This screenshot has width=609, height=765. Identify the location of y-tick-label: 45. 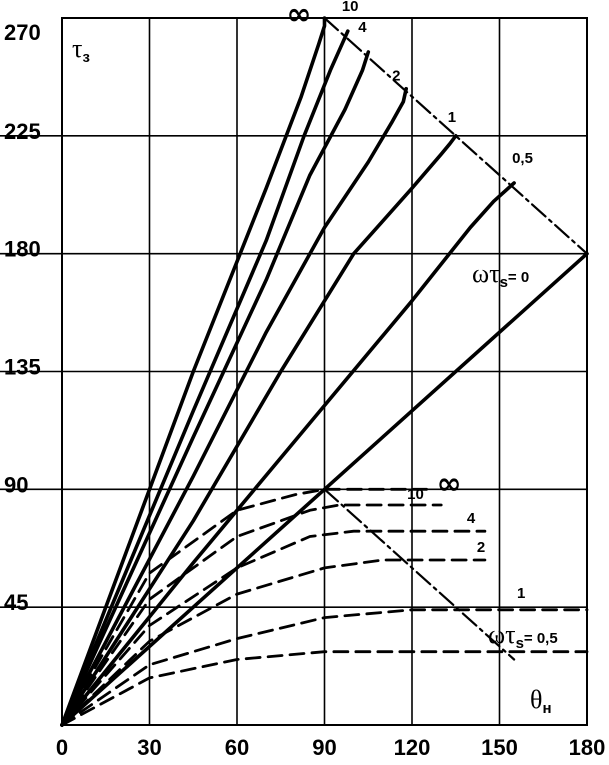
(16, 602).